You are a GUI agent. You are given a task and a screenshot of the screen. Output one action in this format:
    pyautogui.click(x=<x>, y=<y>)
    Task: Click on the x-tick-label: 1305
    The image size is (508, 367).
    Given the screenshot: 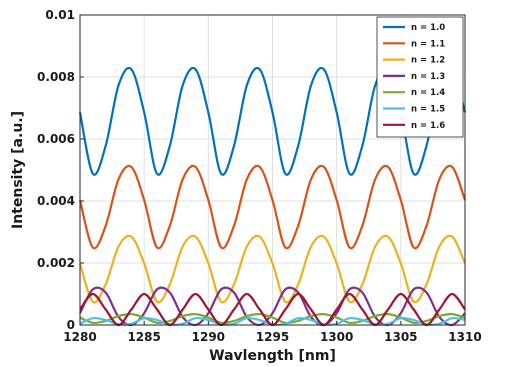 What is the action you would take?
    pyautogui.click(x=400, y=337)
    